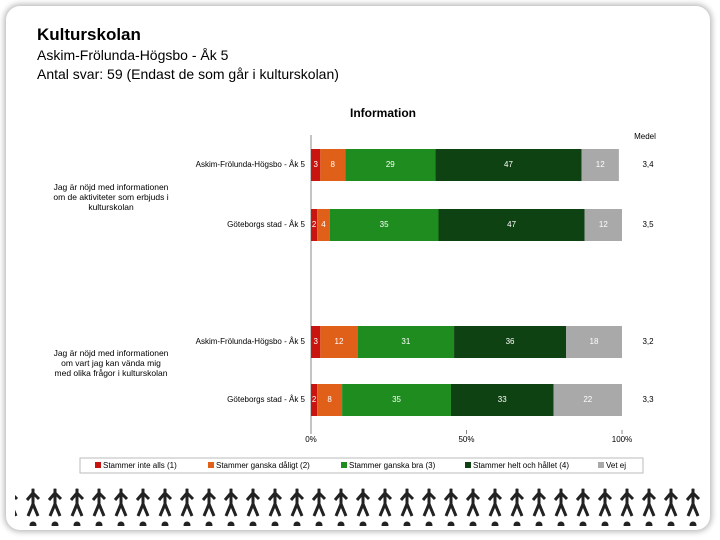  Describe the element at coordinates (263, 465) in the screenshot. I see `legend-label: Stammer ganska dåligt (2)` at that location.